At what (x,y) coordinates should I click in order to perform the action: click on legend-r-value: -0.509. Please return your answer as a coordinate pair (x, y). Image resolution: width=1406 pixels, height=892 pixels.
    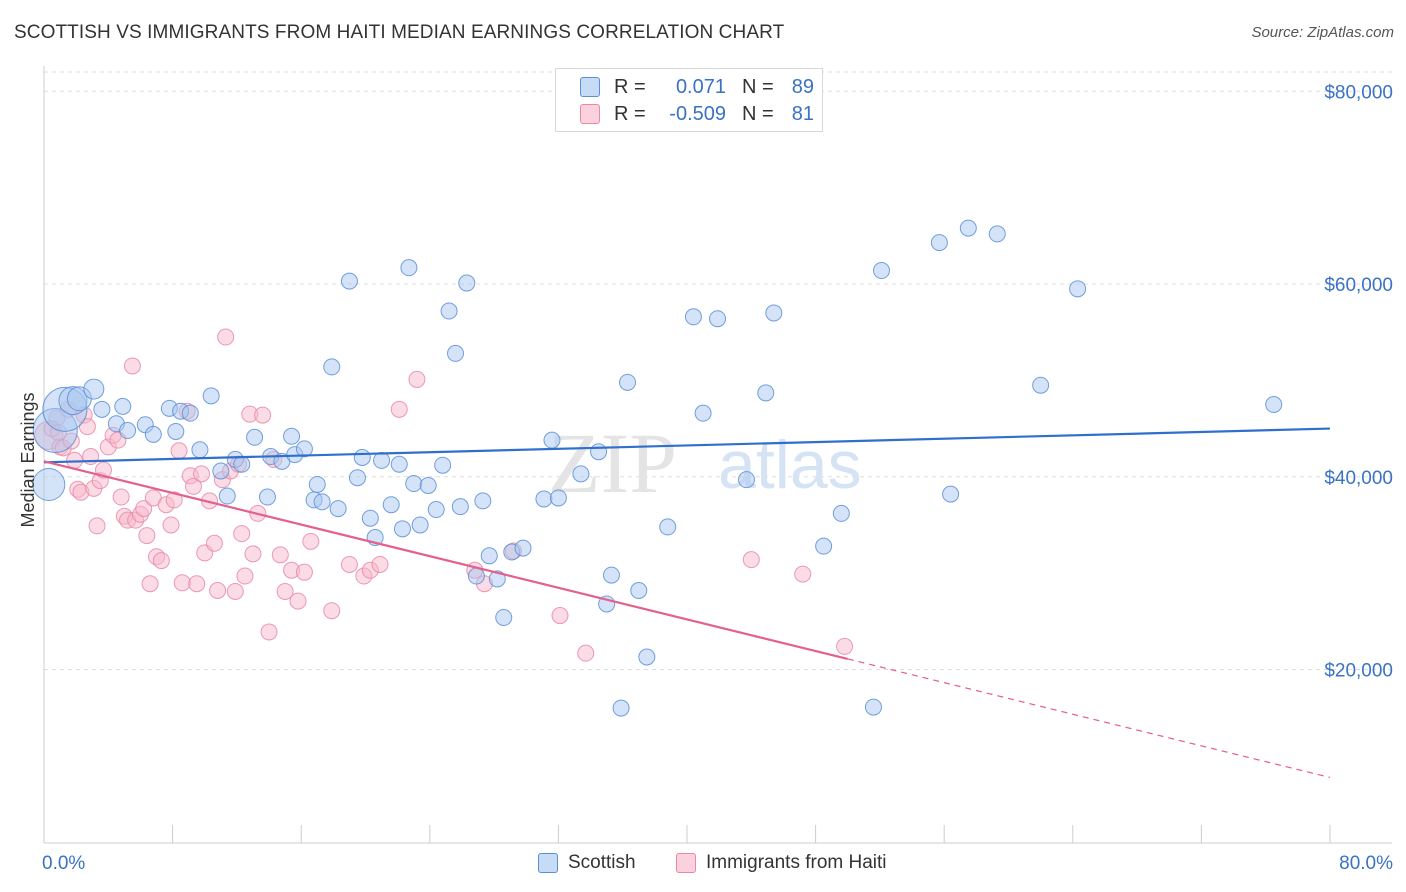
    Looking at the image, I should click on (697, 113).